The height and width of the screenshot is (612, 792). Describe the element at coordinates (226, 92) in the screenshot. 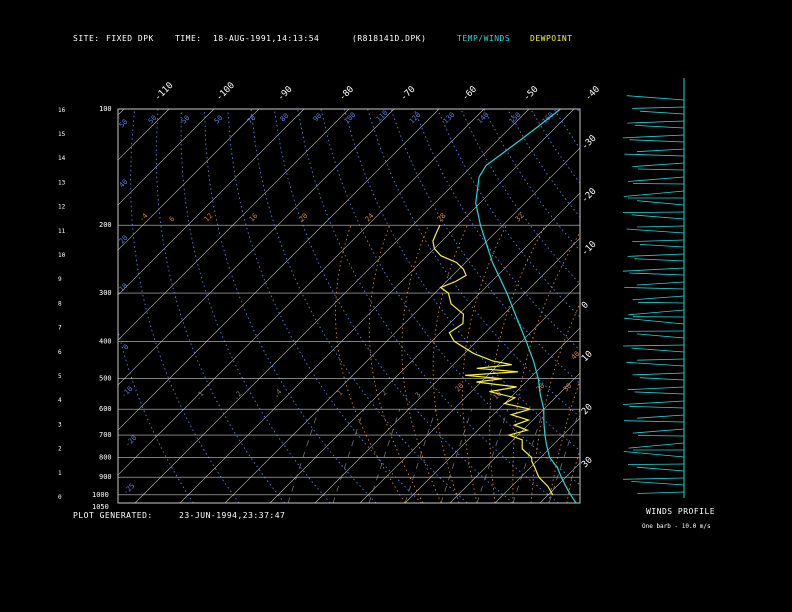

I see `top-temp-label: -100` at that location.